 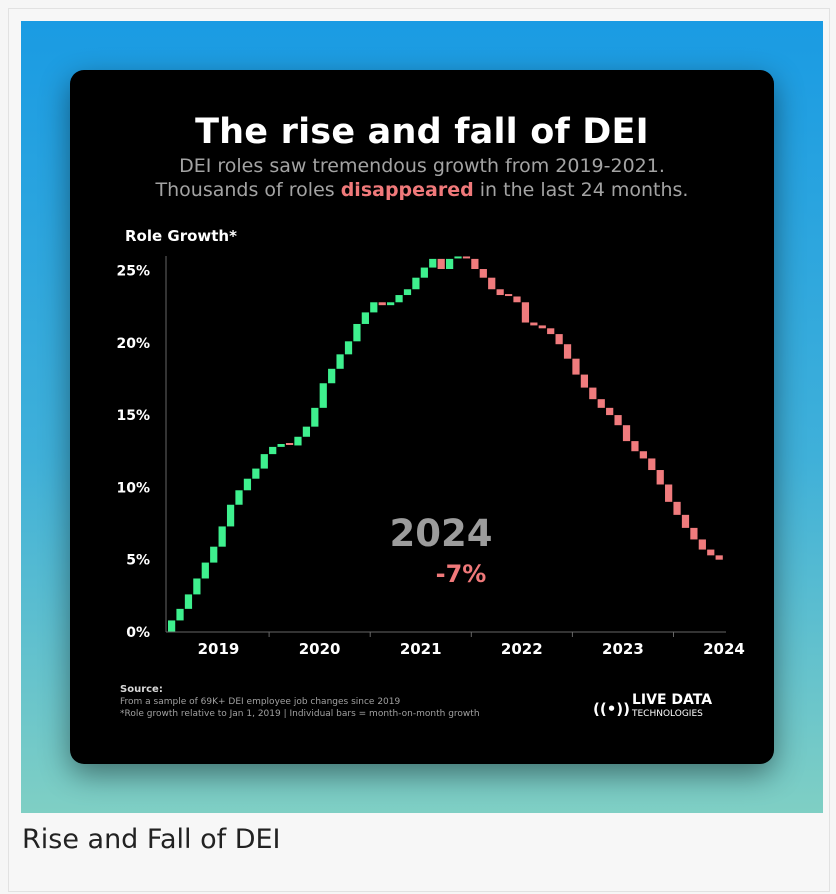 What do you see at coordinates (623, 649) in the screenshot?
I see `x-tick-label: 2023` at bounding box center [623, 649].